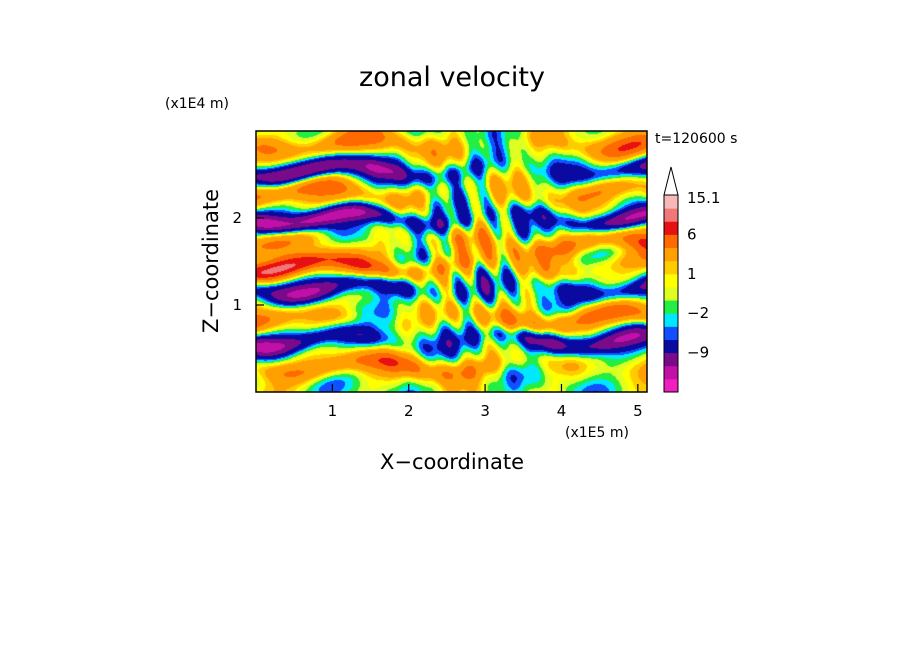  Describe the element at coordinates (692, 234) in the screenshot. I see `colorbar-label: 6` at that location.